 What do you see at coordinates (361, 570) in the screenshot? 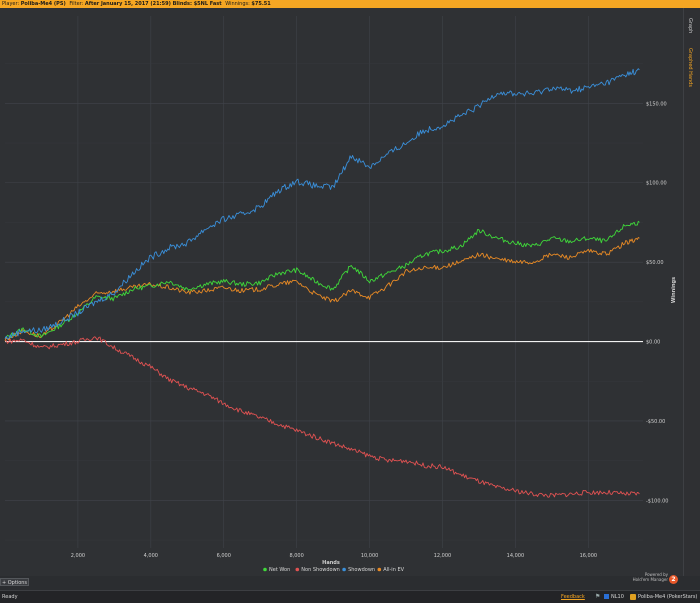
I see `legend-label: Showdown` at bounding box center [361, 570].